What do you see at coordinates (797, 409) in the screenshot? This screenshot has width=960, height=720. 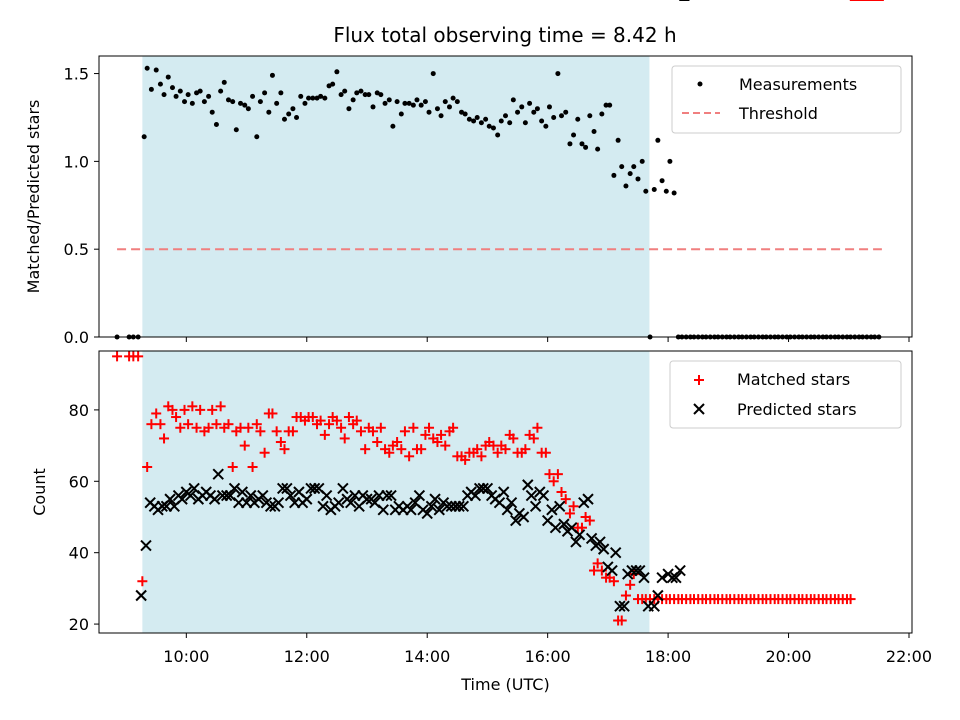 I see `legend-predicted-label: Predicted stars` at bounding box center [797, 409].